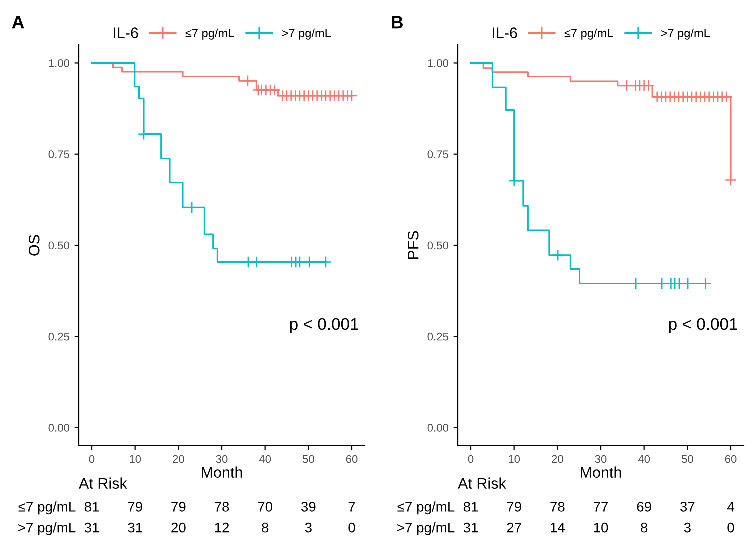 The height and width of the screenshot is (542, 751). What do you see at coordinates (514, 527) in the screenshot?
I see `text: 27` at bounding box center [514, 527].